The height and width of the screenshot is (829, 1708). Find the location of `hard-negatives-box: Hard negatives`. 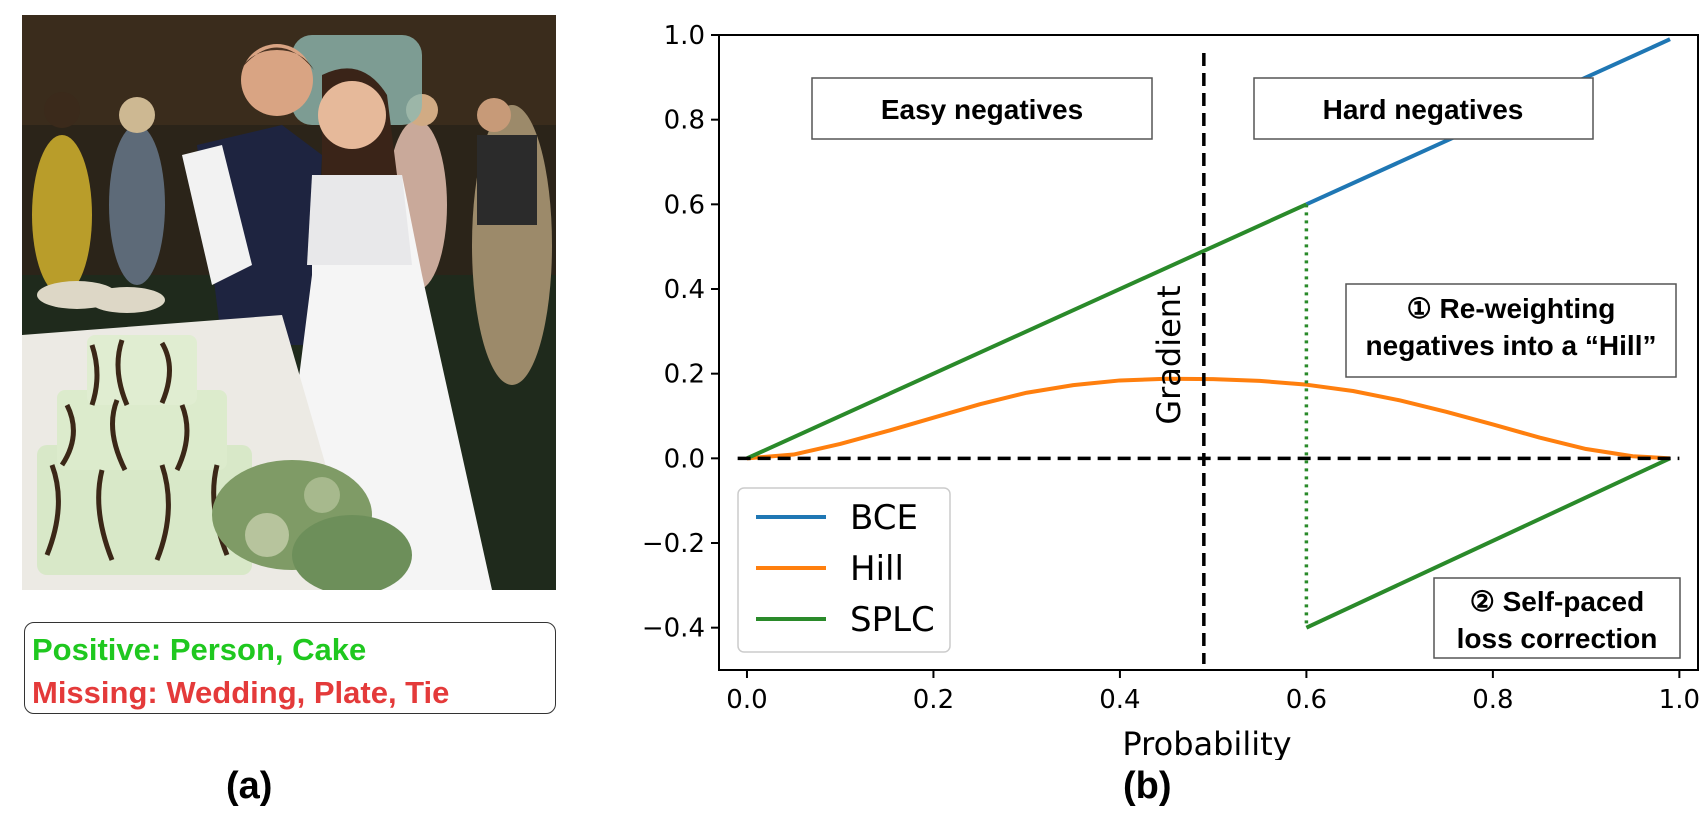

hard-negatives-box: Hard negatives is located at coordinates (1423, 108).